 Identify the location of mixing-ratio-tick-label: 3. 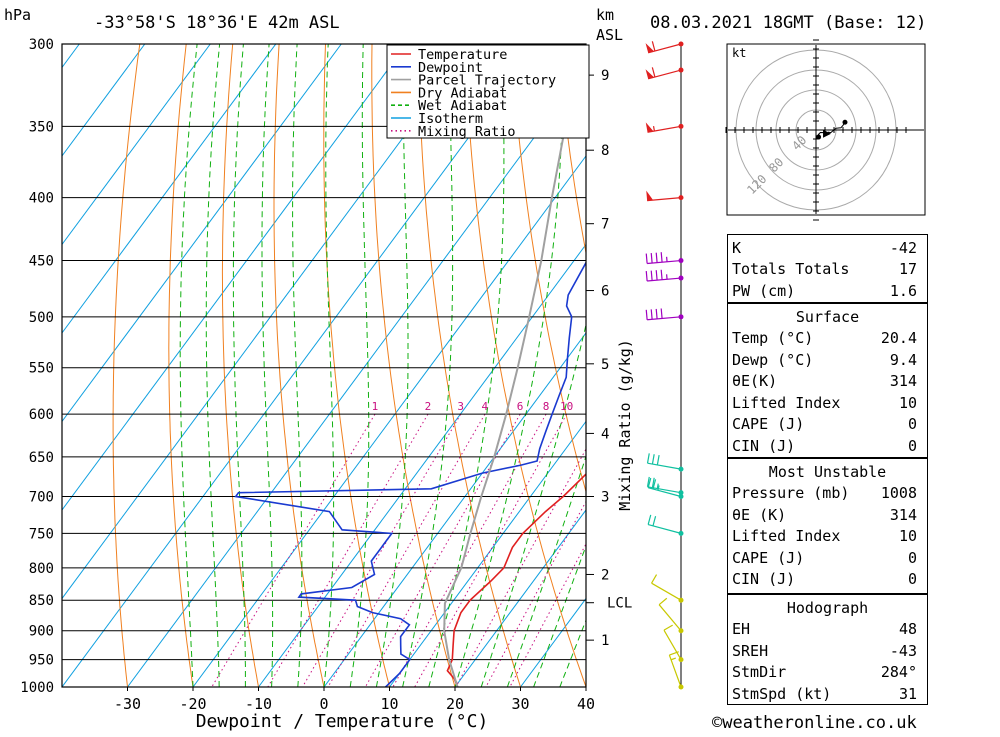
(460, 406).